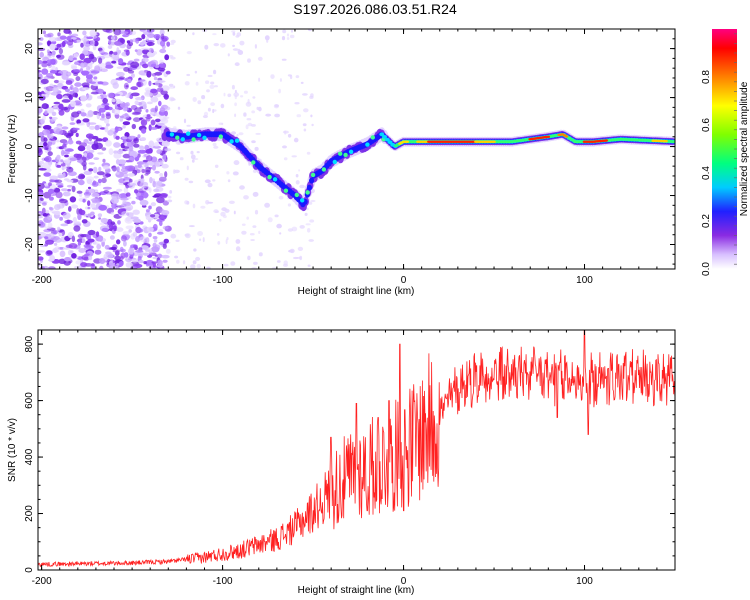 The image size is (750, 600). Describe the element at coordinates (584, 581) in the screenshot. I see `x-tick-label: 100` at that location.